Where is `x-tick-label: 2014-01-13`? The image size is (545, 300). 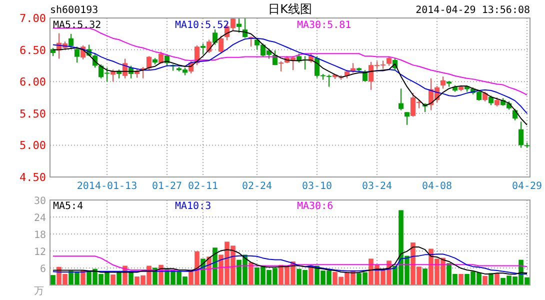
x-tick-label: 2014-01-13 is located at coordinates (107, 186).